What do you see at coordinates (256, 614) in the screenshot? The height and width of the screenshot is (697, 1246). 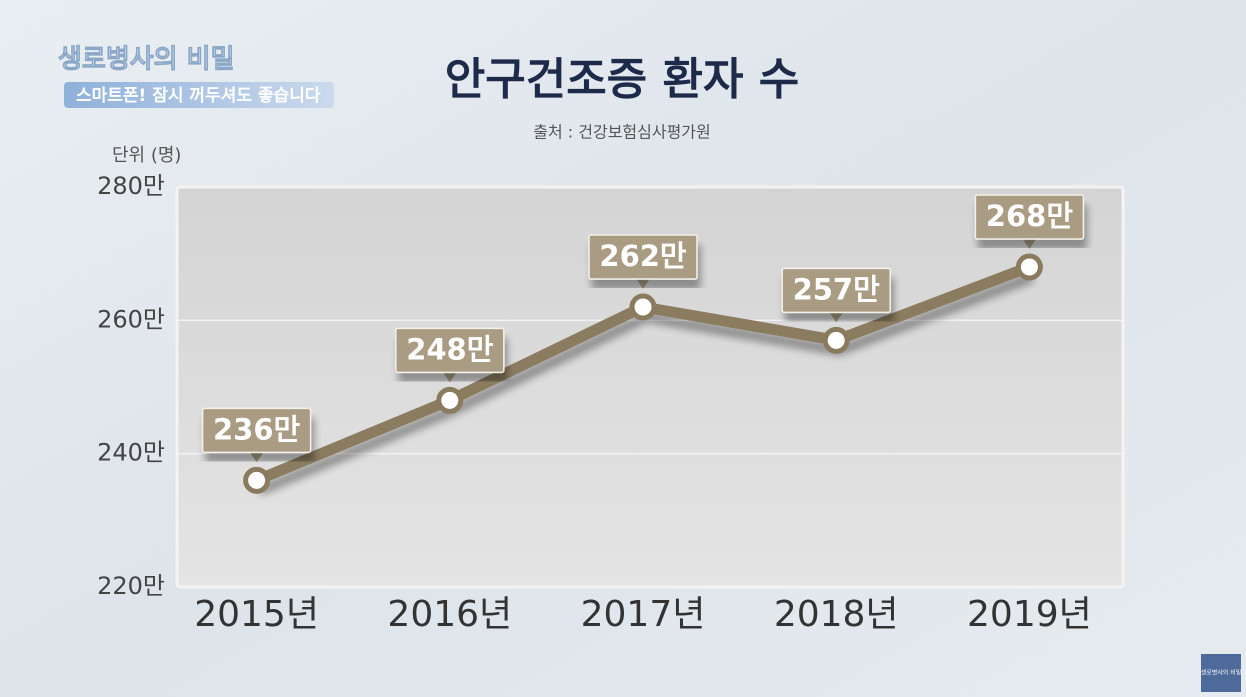 I see `x-tick-label: 2015년` at bounding box center [256, 614].